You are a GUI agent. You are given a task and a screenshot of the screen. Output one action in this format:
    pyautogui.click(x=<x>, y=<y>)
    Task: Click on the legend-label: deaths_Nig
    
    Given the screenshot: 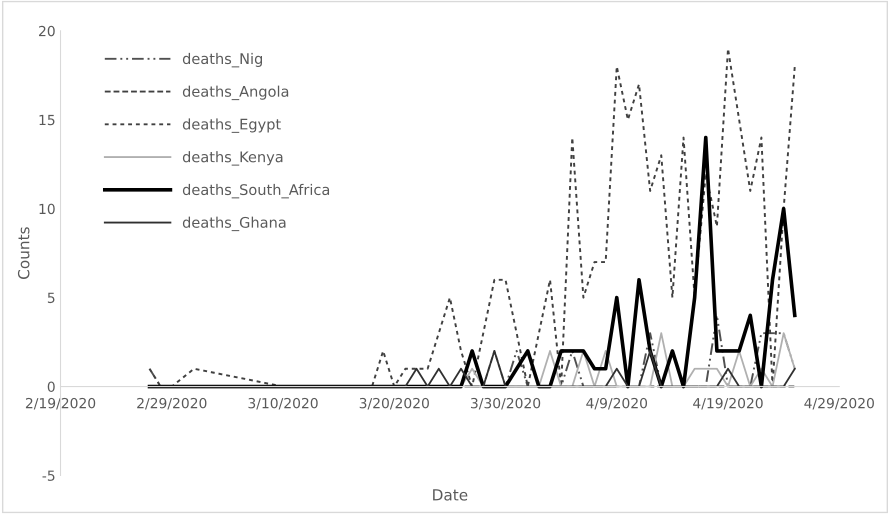 What is the action you would take?
    pyautogui.click(x=222, y=60)
    